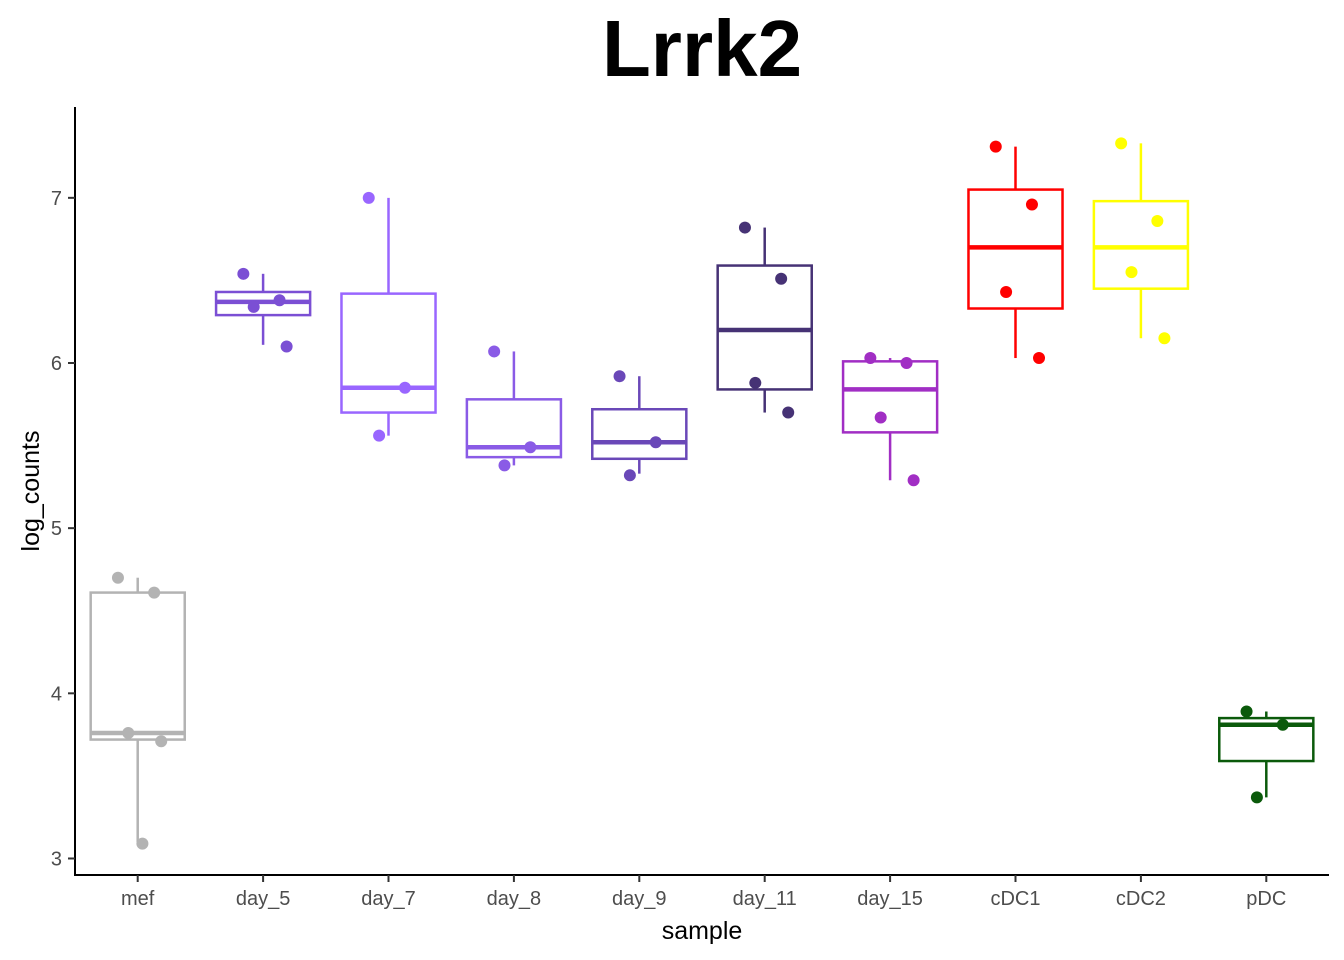 The width and height of the screenshot is (1344, 960). I want to click on x-axis-title: sample, so click(702, 931).